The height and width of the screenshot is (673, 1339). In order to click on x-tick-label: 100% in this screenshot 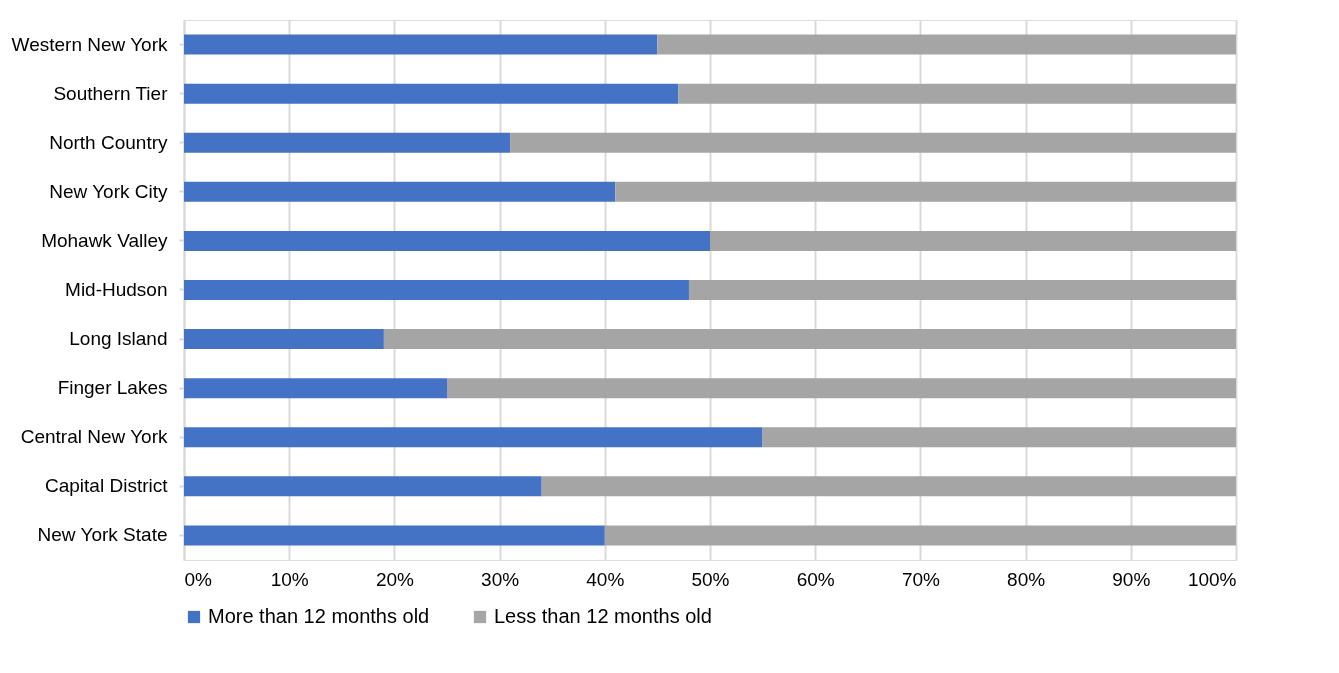, I will do `click(1212, 579)`.